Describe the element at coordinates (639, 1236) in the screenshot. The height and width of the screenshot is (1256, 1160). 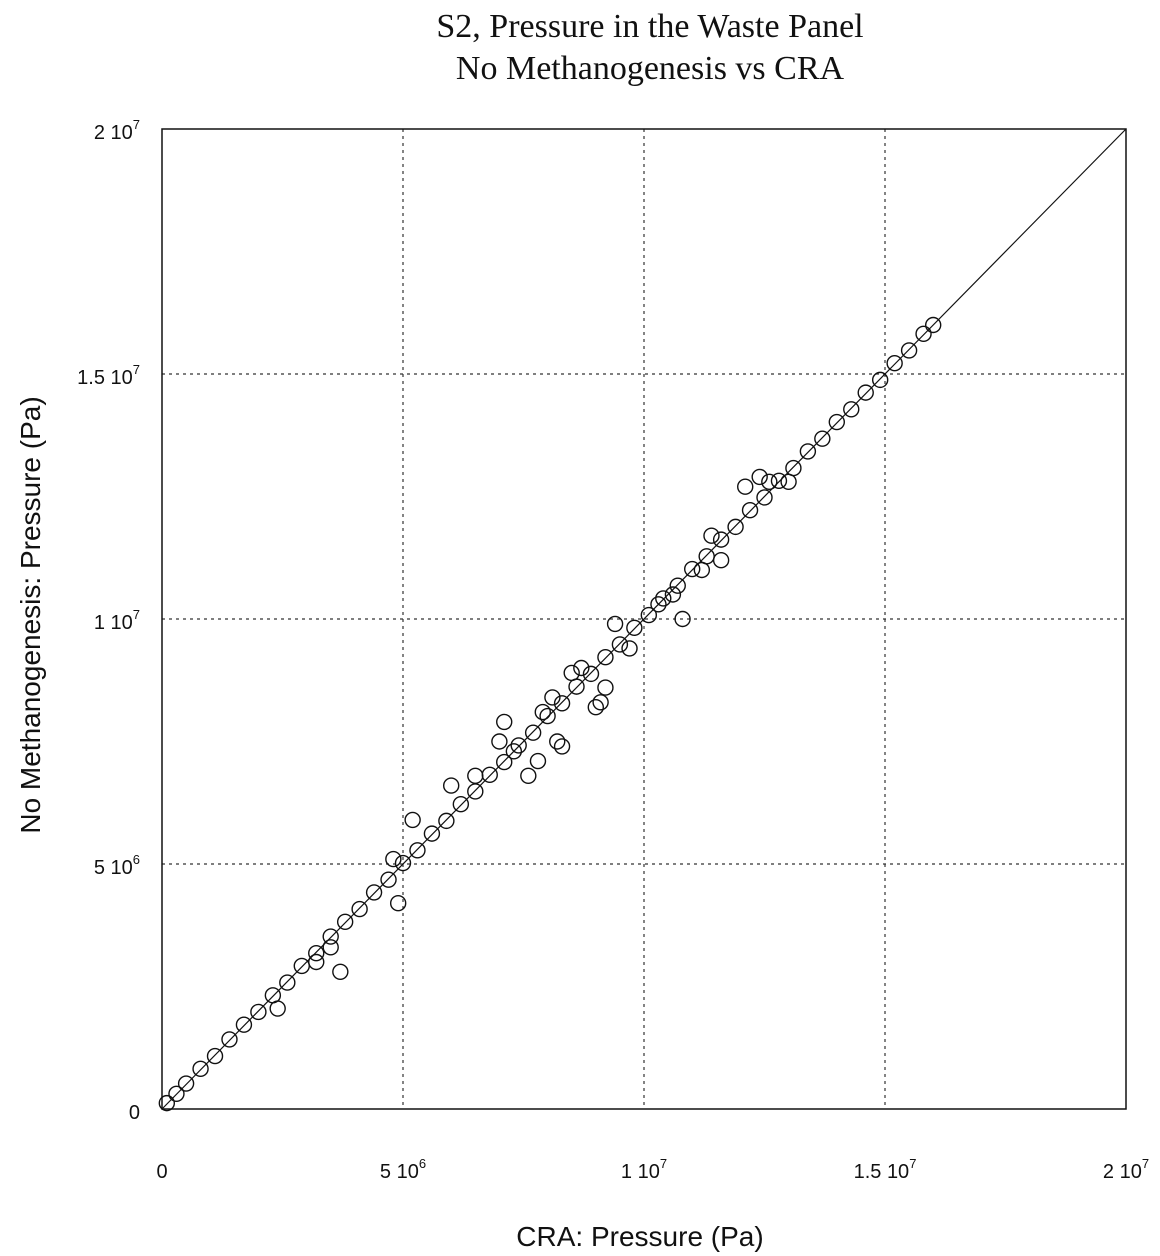
I see `x-axis-label: CRA: Pressure (Pa)` at that location.